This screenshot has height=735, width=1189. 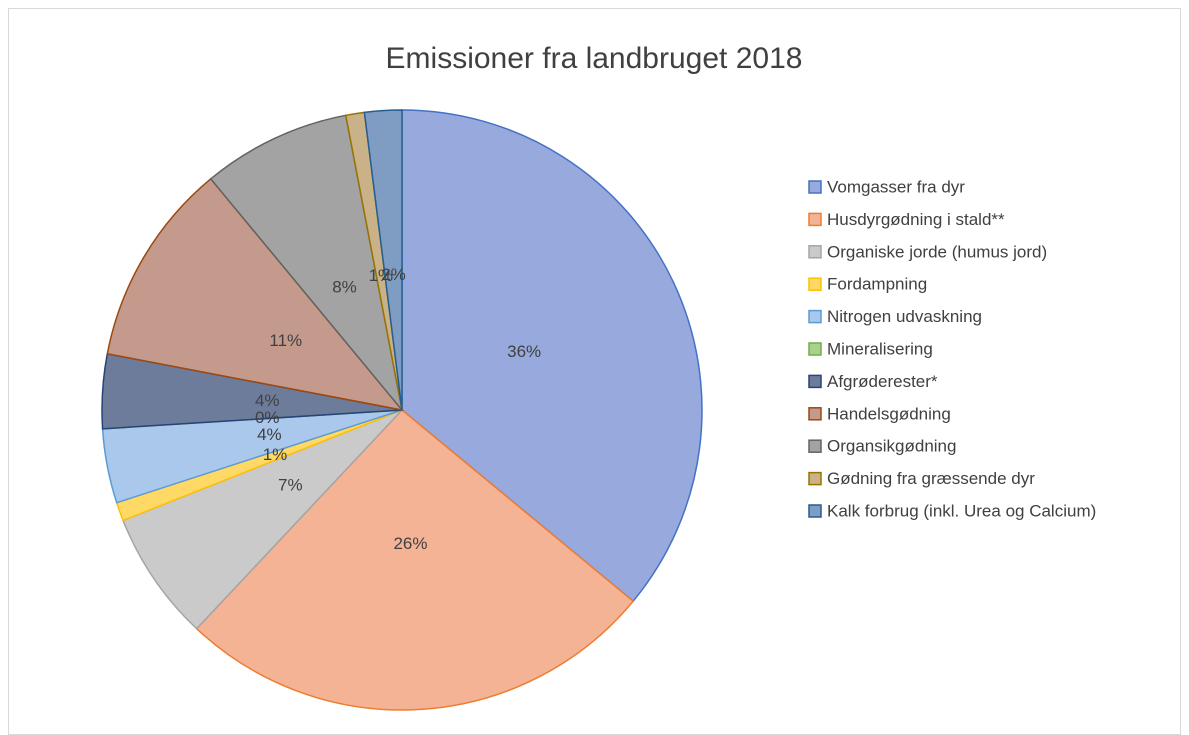 What do you see at coordinates (877, 284) in the screenshot?
I see `legend-label: Fordampning` at bounding box center [877, 284].